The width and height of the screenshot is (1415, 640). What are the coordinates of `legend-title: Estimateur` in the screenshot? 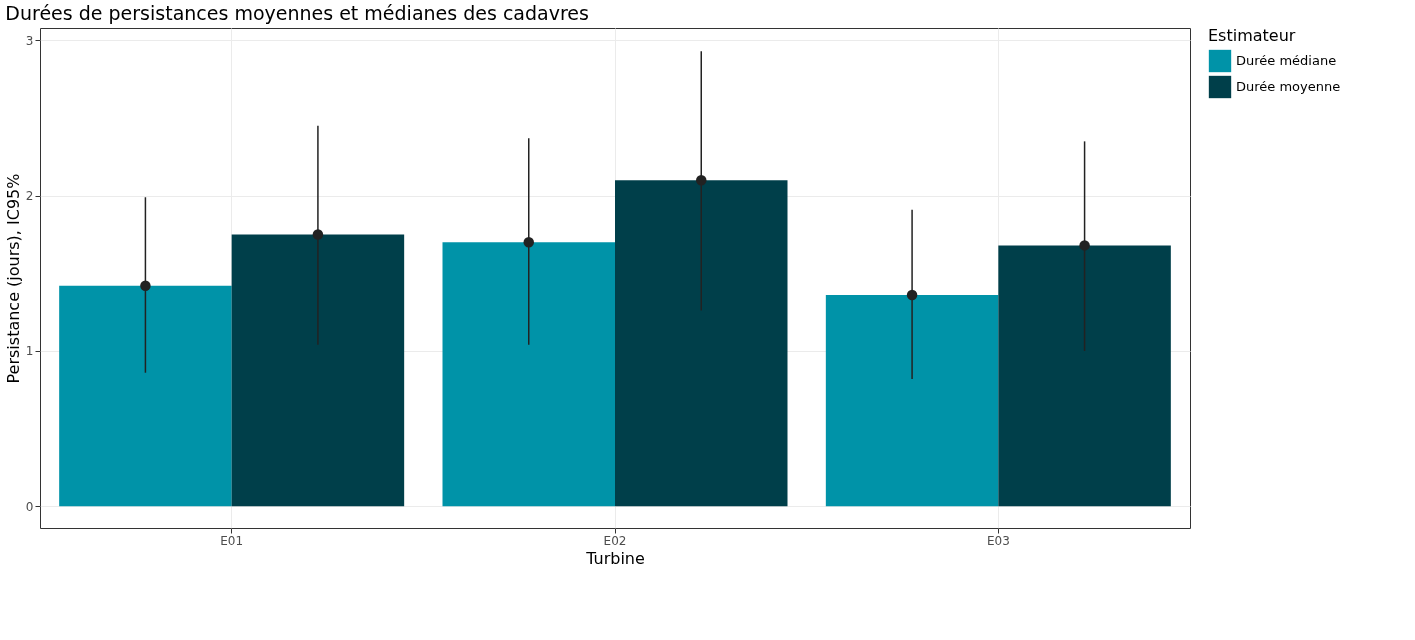 It's located at (1252, 35).